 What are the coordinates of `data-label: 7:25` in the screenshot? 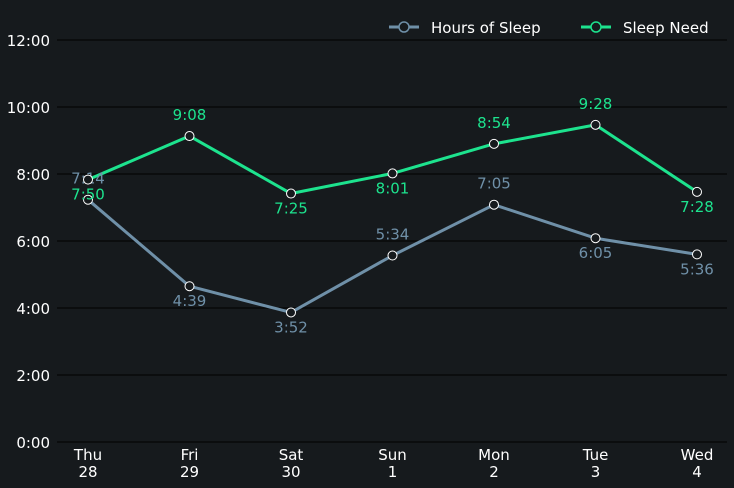 It's located at (291, 209).